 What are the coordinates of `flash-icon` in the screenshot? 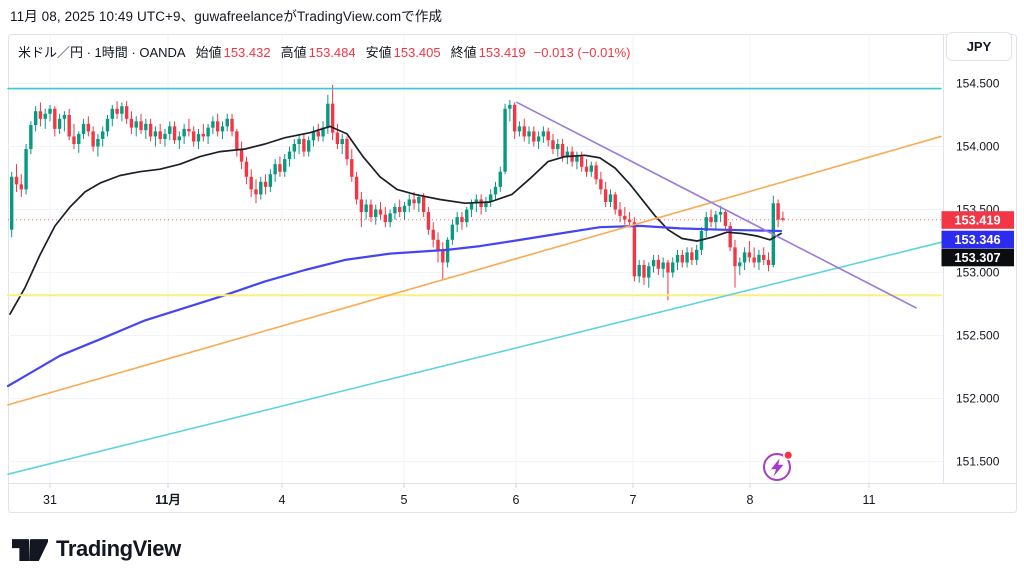 It's located at (778, 465).